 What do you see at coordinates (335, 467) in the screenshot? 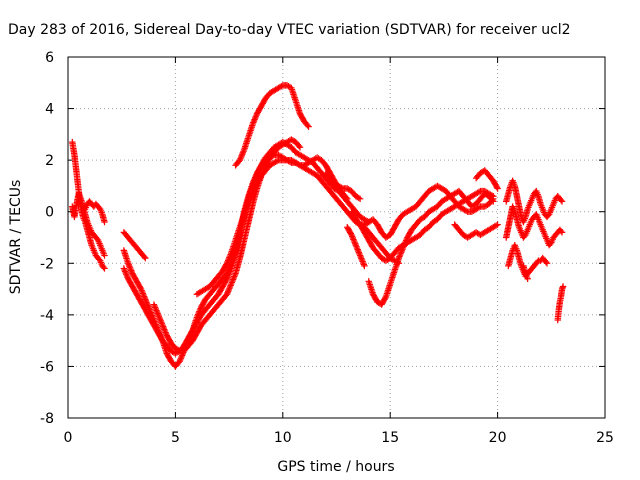
I see `x-axis-title: GPS time / hours` at bounding box center [335, 467].